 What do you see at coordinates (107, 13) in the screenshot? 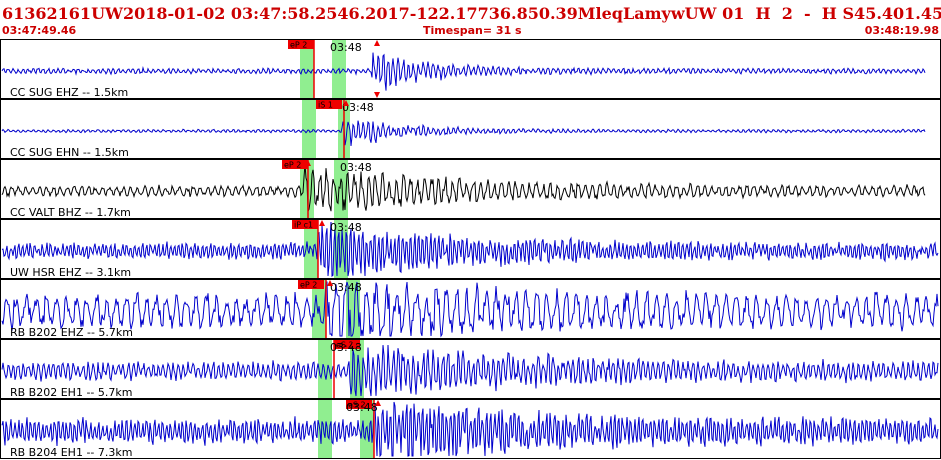
I see `network-text: UW` at bounding box center [107, 13].